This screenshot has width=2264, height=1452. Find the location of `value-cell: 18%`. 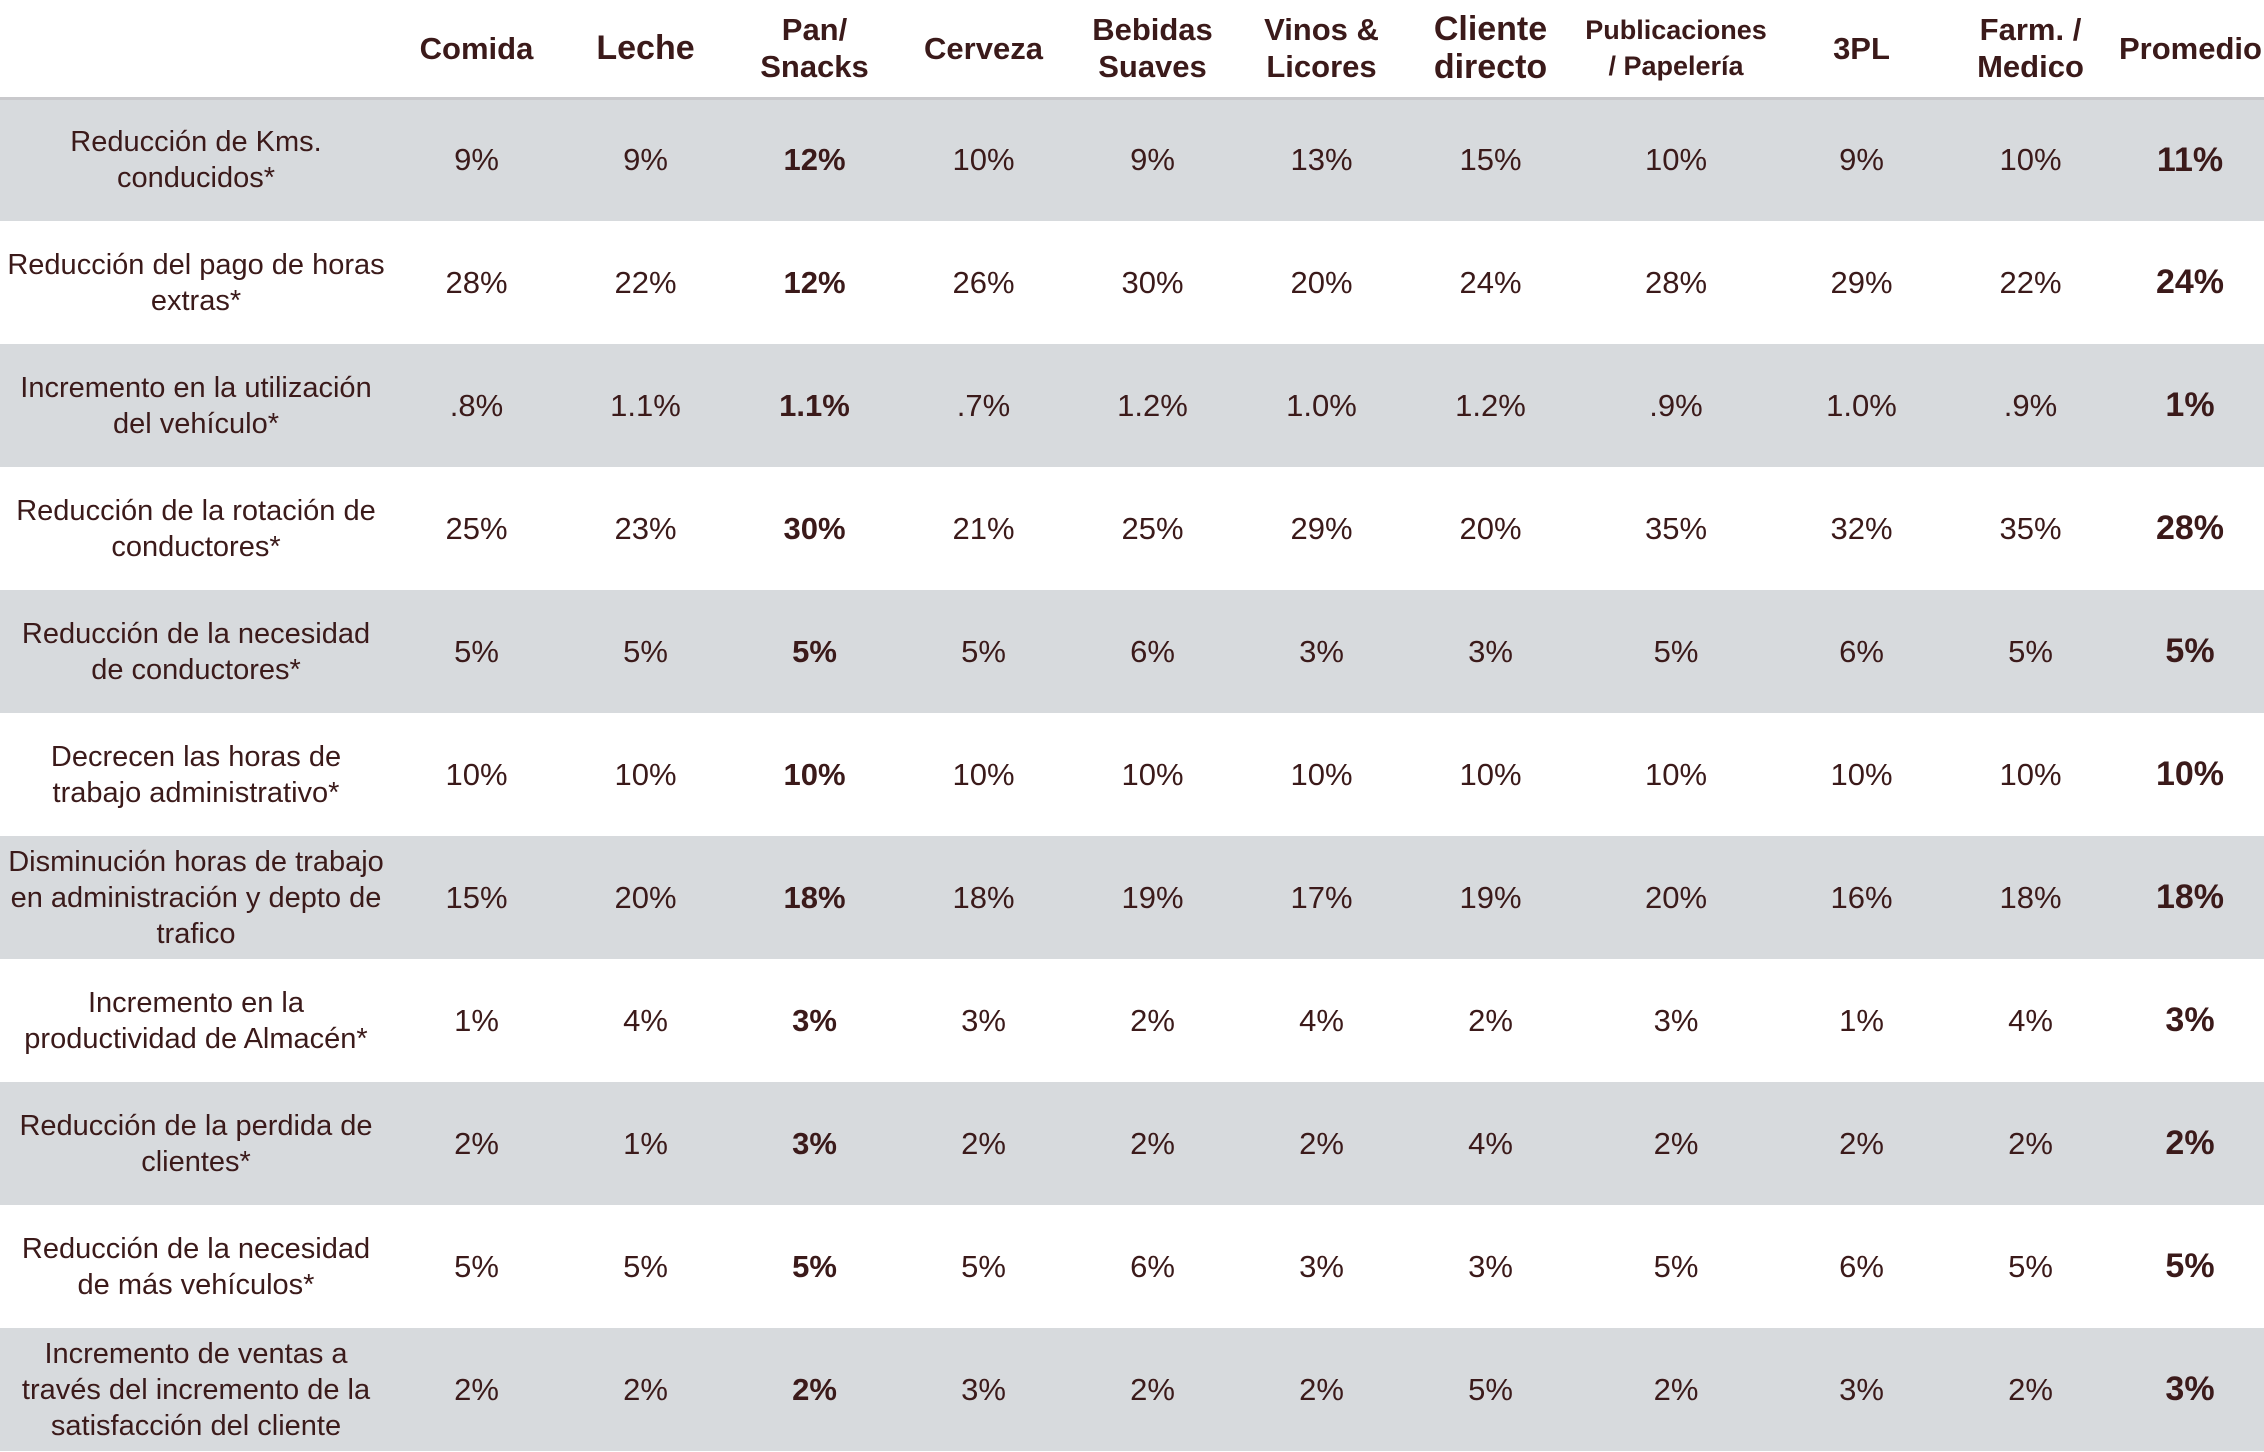

value-cell: 18% is located at coordinates (814, 897).